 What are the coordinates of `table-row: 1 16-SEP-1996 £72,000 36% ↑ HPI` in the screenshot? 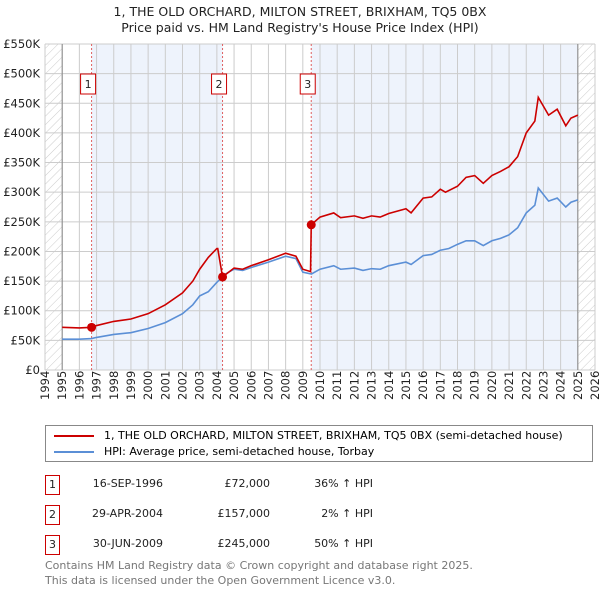 It's located at (245, 485).